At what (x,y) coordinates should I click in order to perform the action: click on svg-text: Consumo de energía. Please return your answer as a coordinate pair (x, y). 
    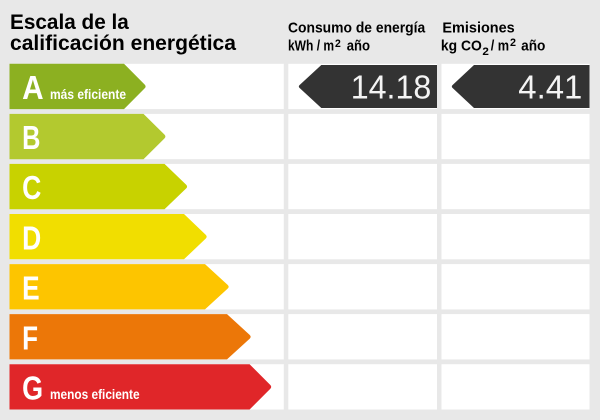
    Looking at the image, I should click on (357, 27).